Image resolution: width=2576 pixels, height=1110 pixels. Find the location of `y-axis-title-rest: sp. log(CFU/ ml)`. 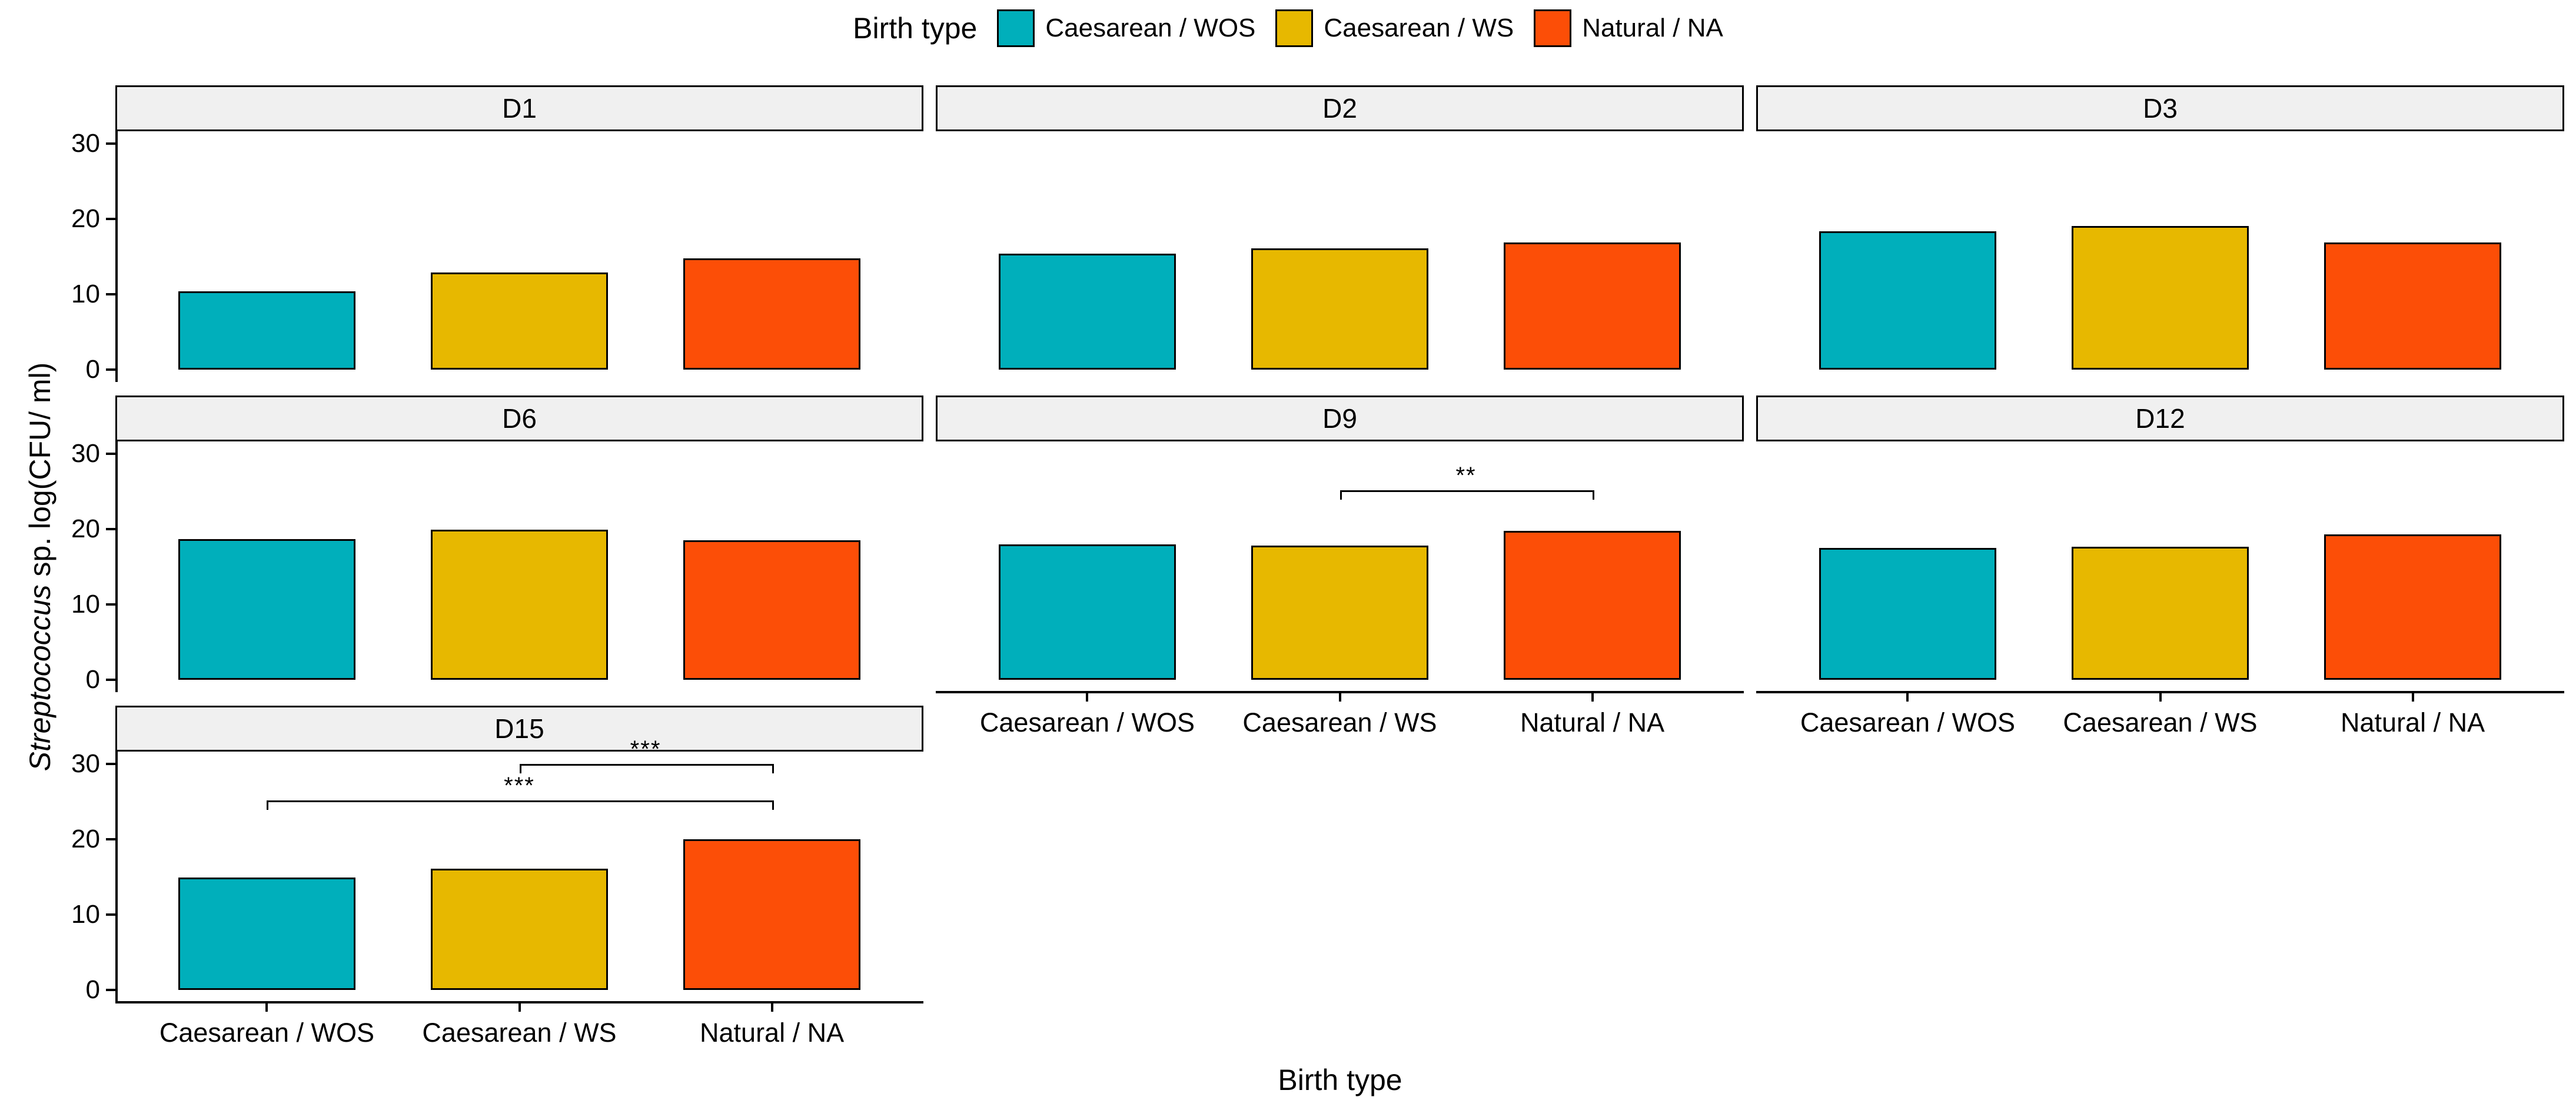

y-axis-title-rest: sp. log(CFU/ ml) is located at coordinates (40, 473).